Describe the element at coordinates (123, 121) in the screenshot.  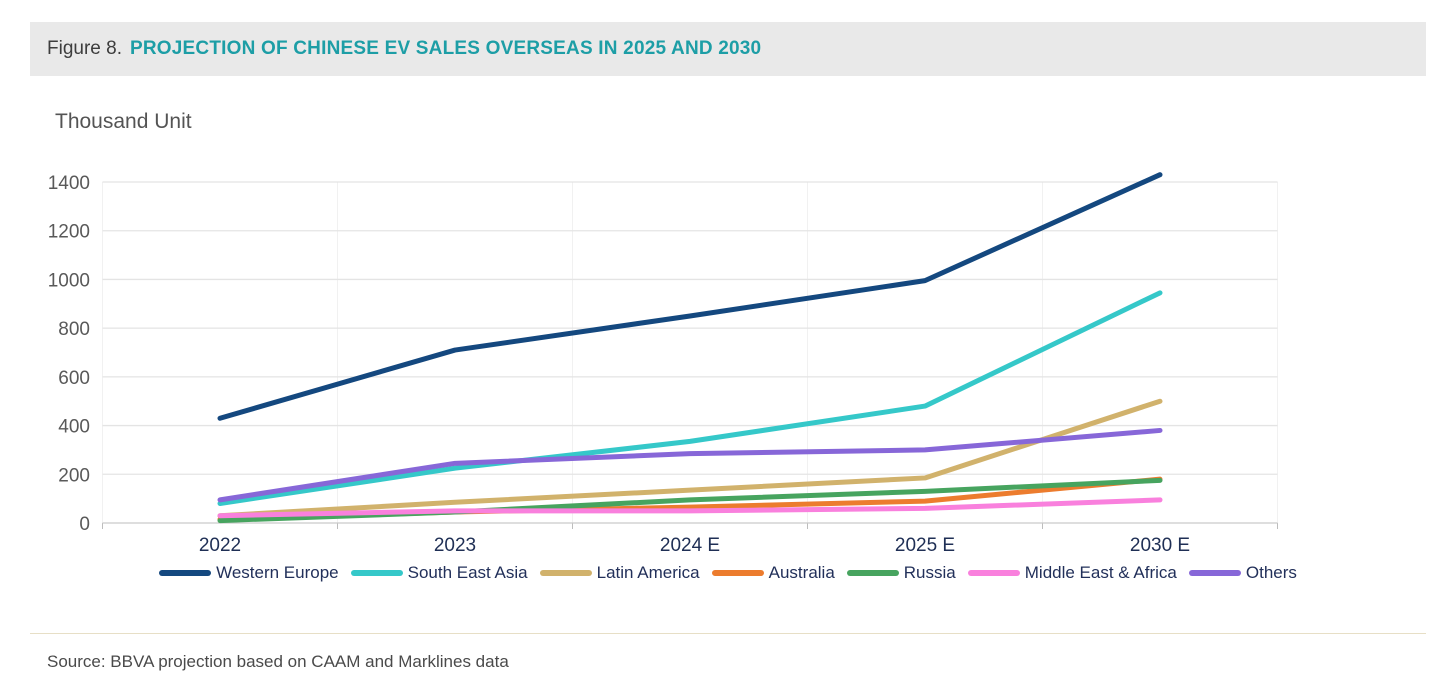
I see `y-axis-unit-label: Thousand Unit` at that location.